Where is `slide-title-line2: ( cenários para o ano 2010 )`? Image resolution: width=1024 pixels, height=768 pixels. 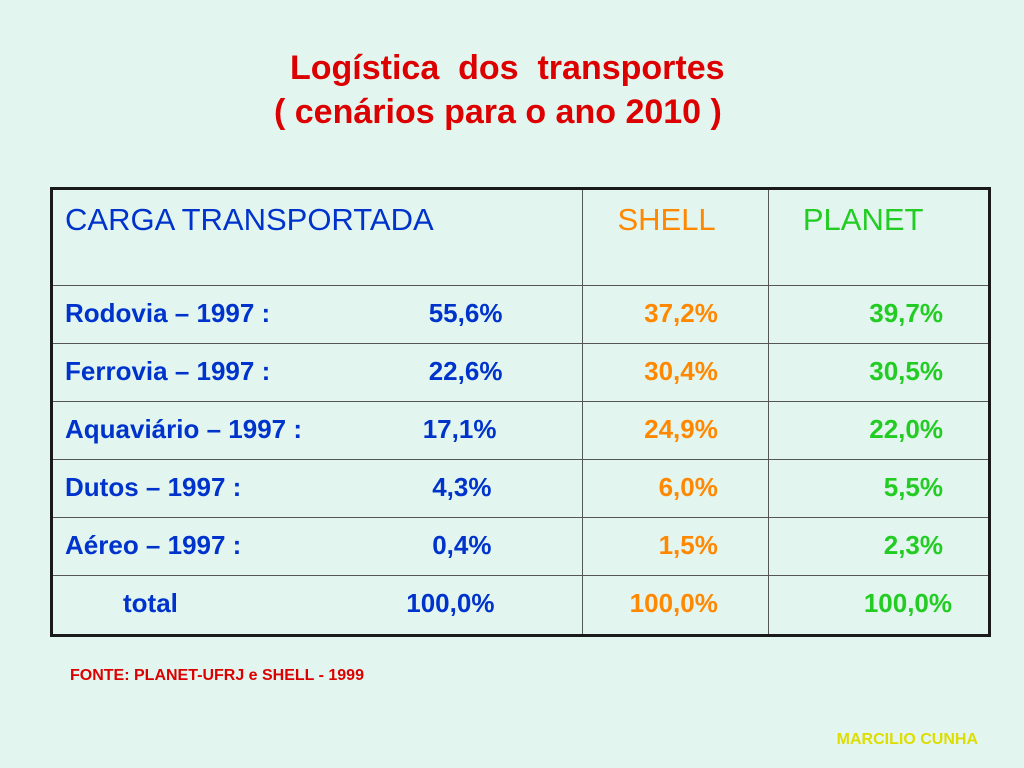 slide-title-line2: ( cenários para o ano 2010 ) is located at coordinates (498, 112).